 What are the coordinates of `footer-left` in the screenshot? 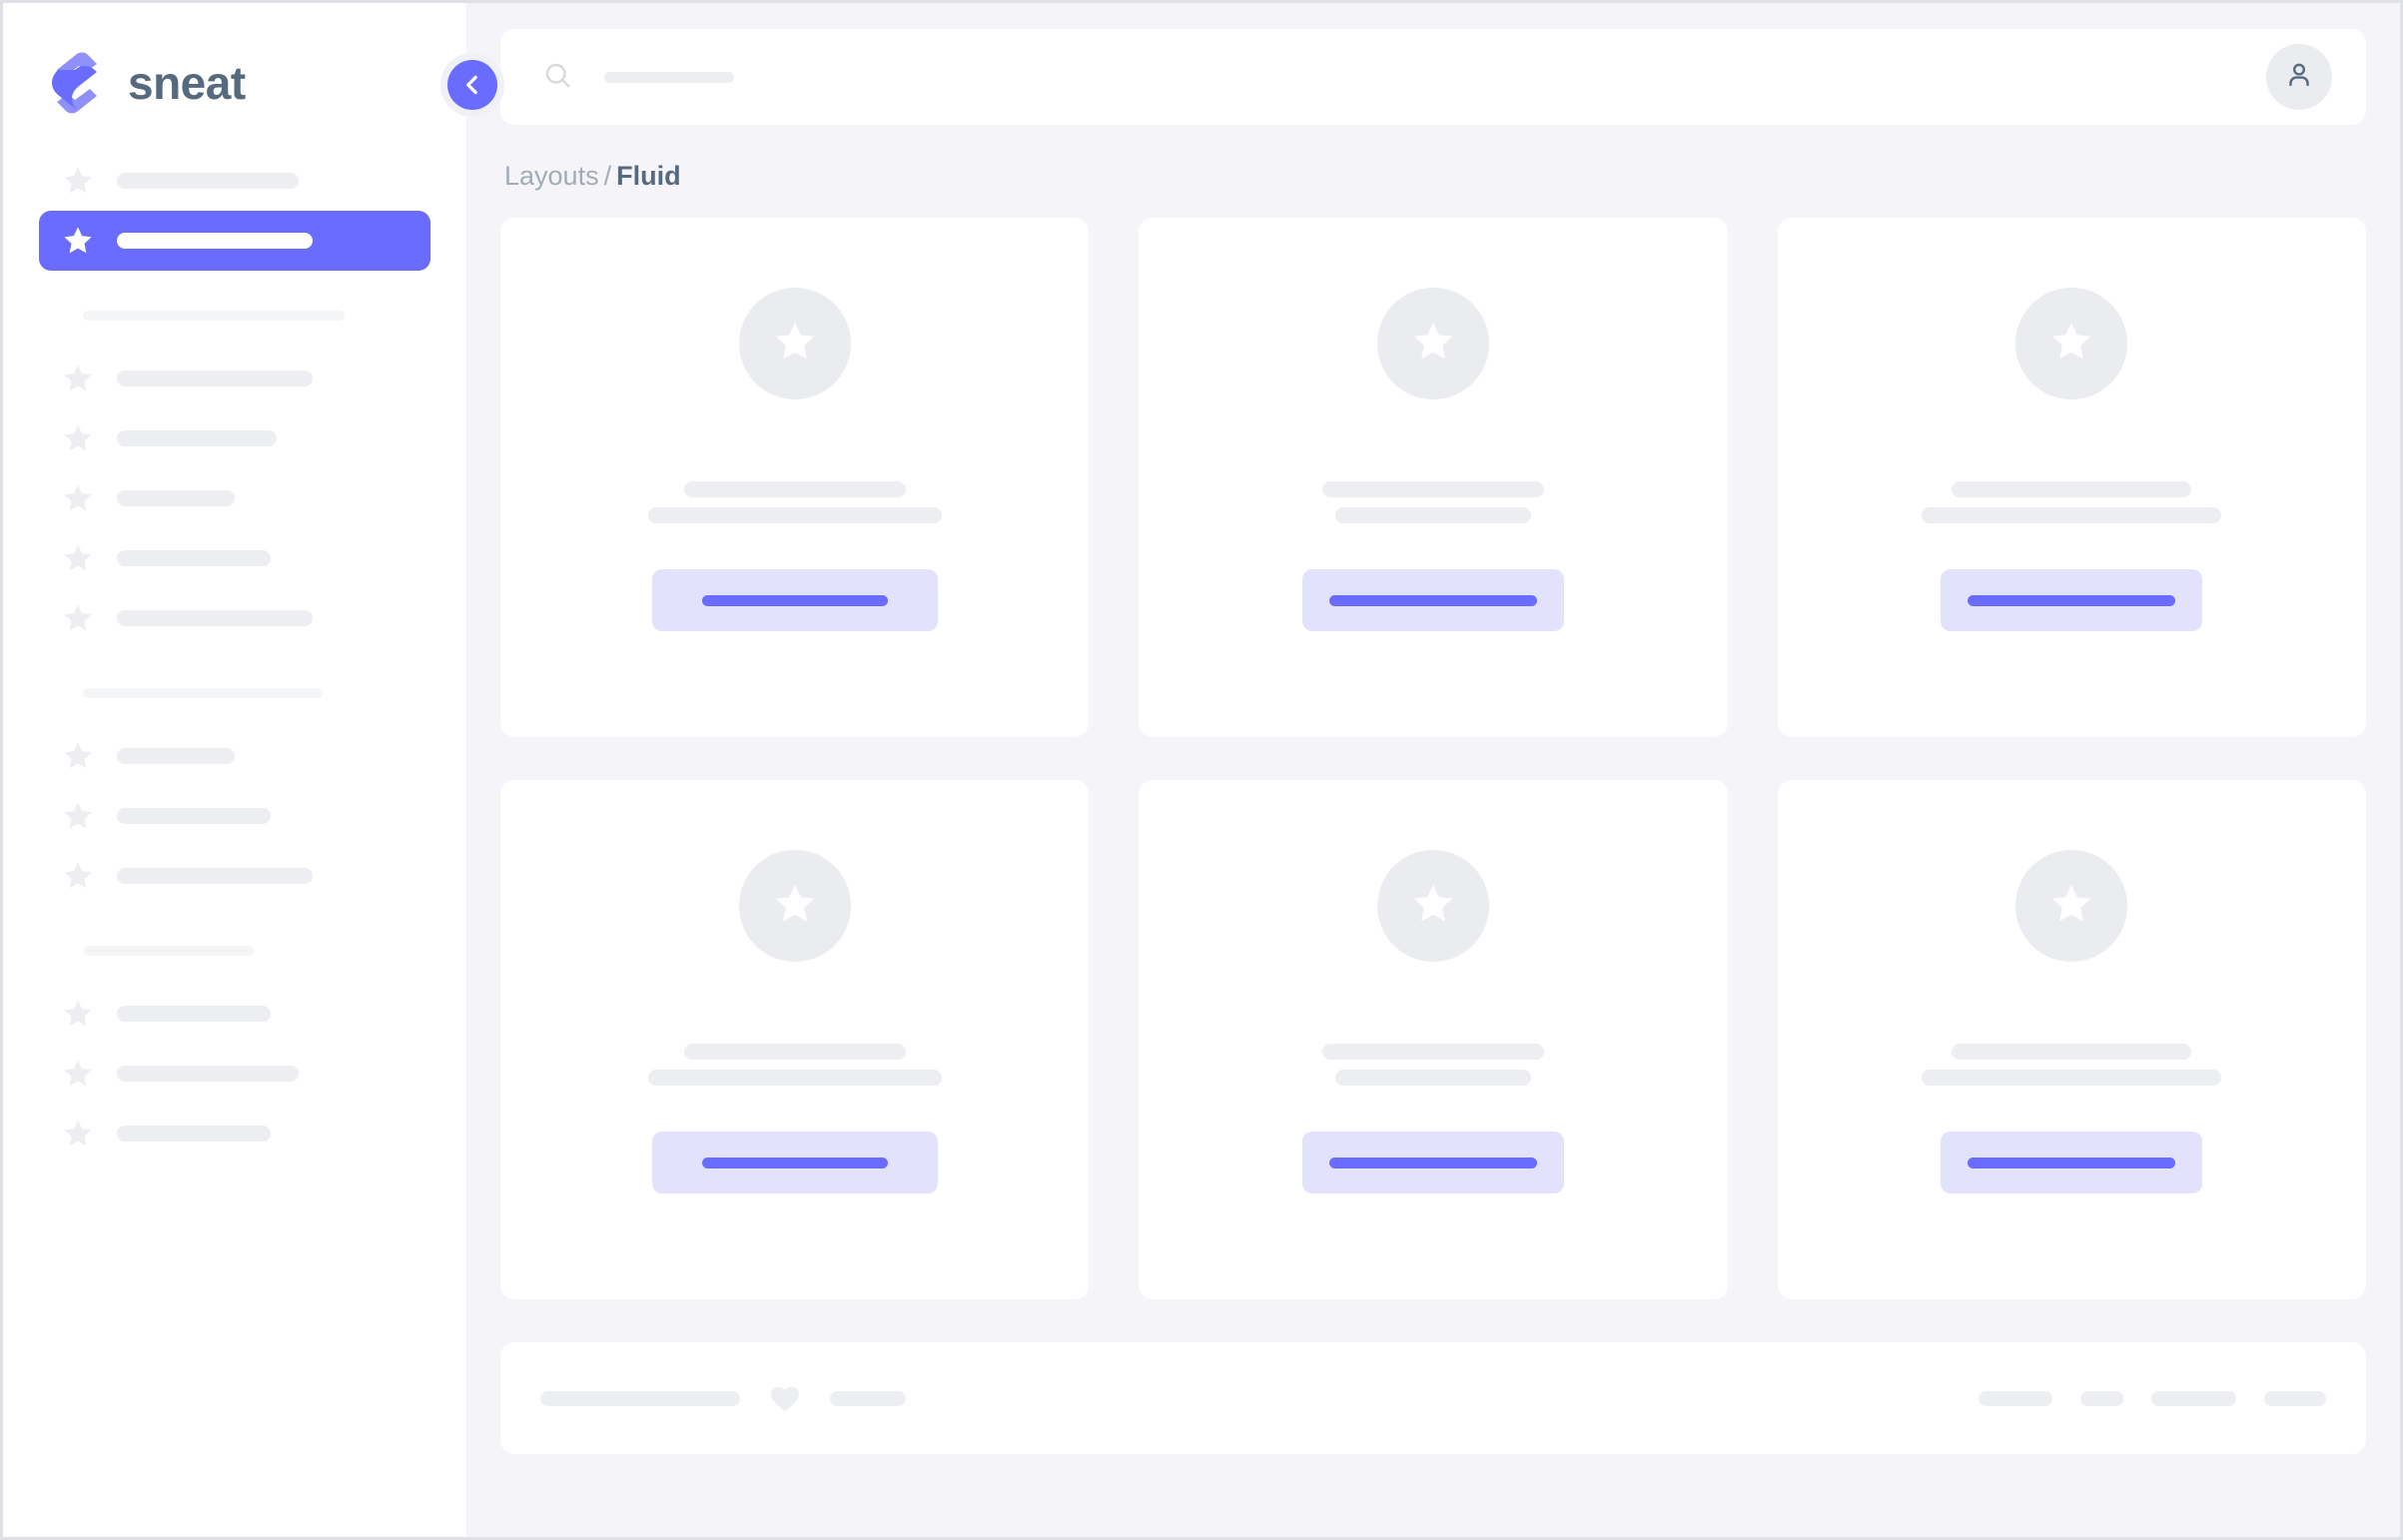 It's located at (723, 1398).